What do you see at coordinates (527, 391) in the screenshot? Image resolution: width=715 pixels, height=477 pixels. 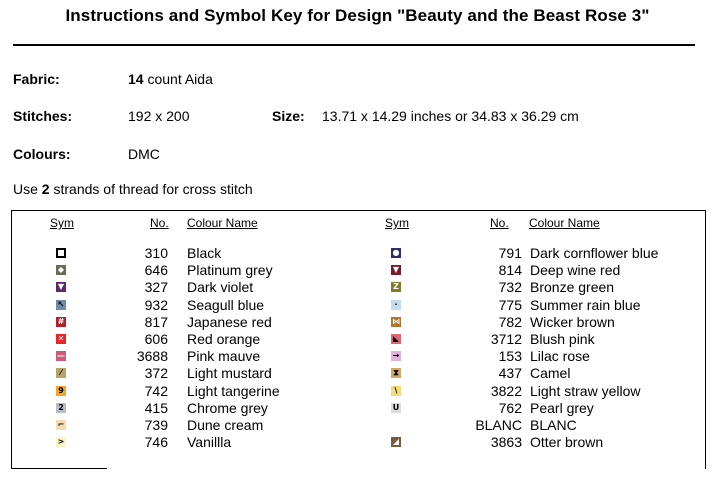 I see `table-row: \ 3822 Light straw yellow` at bounding box center [527, 391].